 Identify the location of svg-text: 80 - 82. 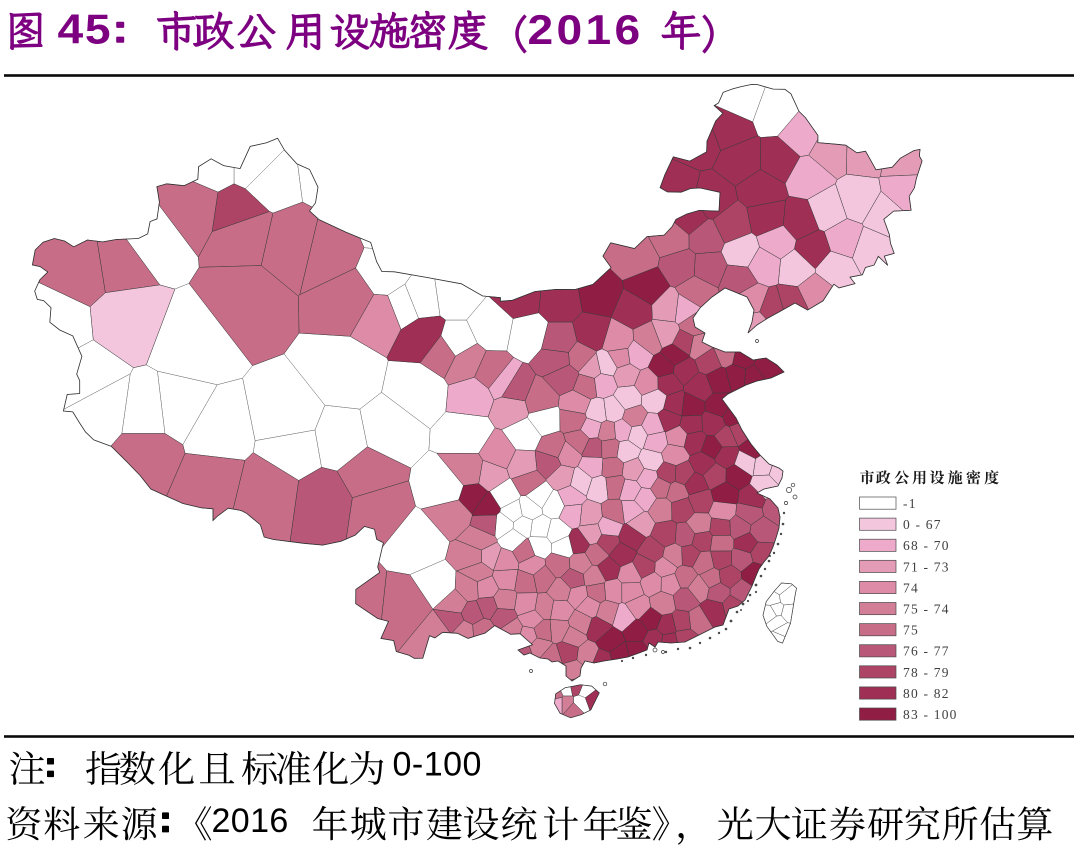
(926, 693).